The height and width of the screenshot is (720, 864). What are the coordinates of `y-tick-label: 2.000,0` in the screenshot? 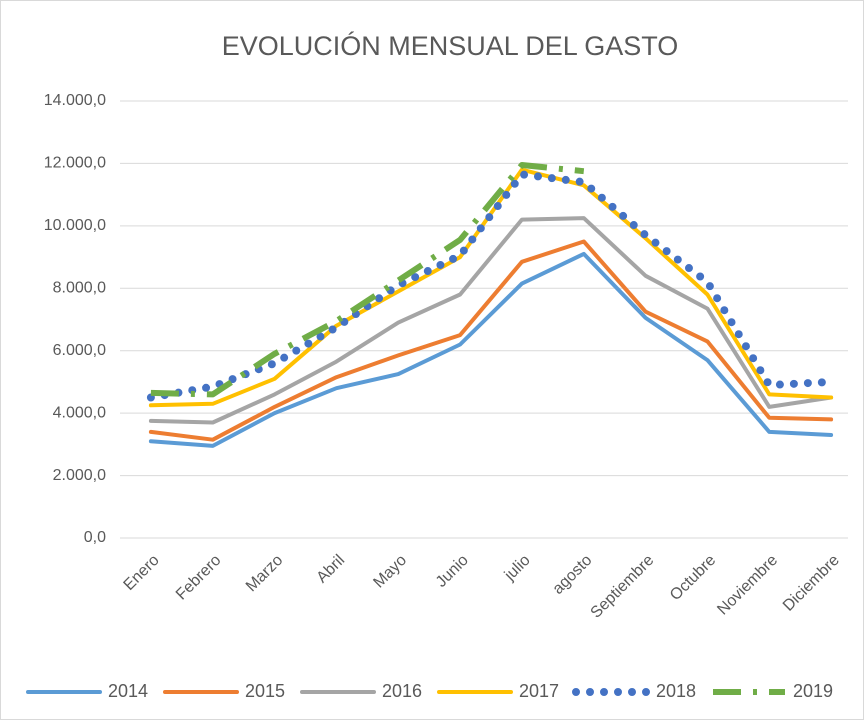 It's located at (79, 475).